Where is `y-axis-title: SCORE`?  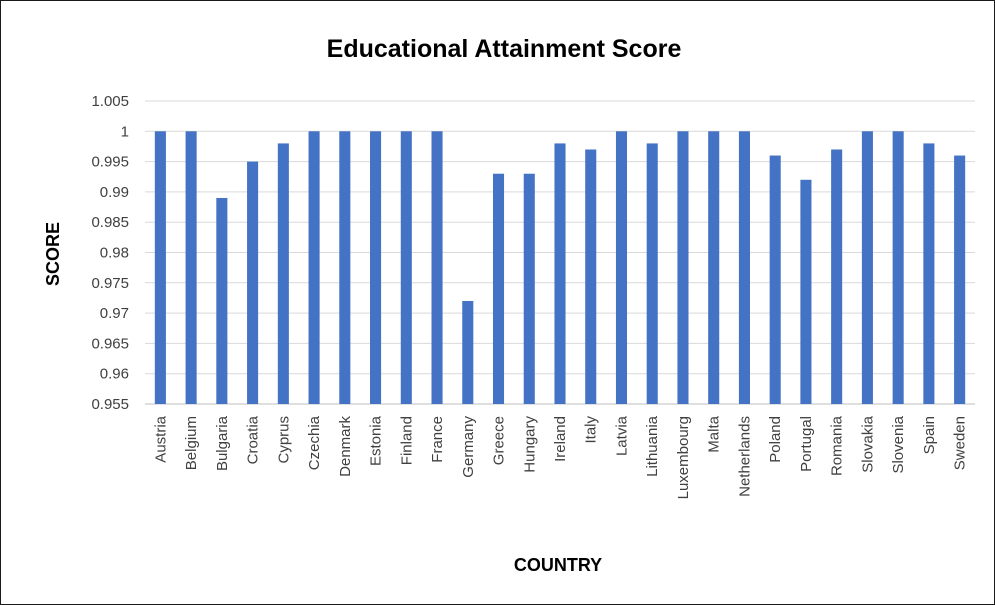 y-axis-title: SCORE is located at coordinates (53, 254).